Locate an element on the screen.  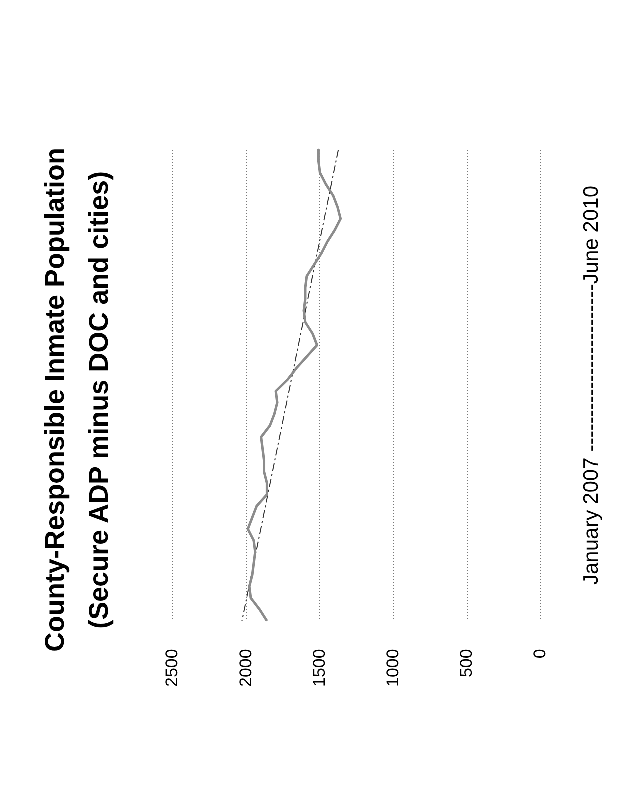
x-tick-label: 0 is located at coordinates (540, 654).